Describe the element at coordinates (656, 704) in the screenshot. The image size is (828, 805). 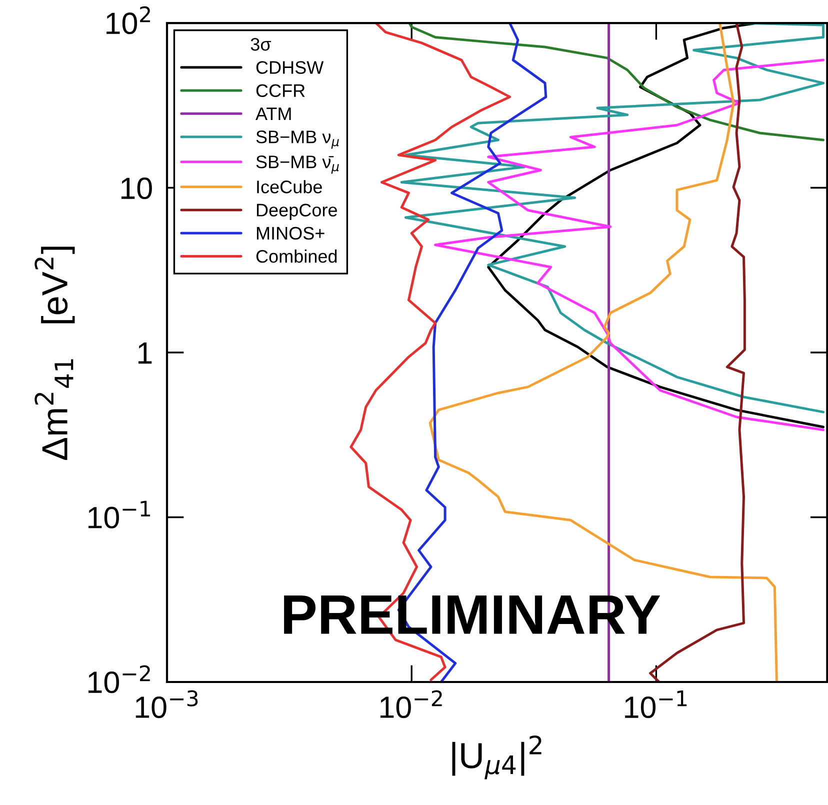
I see `x-tick-label: 10$^{−1}$` at that location.